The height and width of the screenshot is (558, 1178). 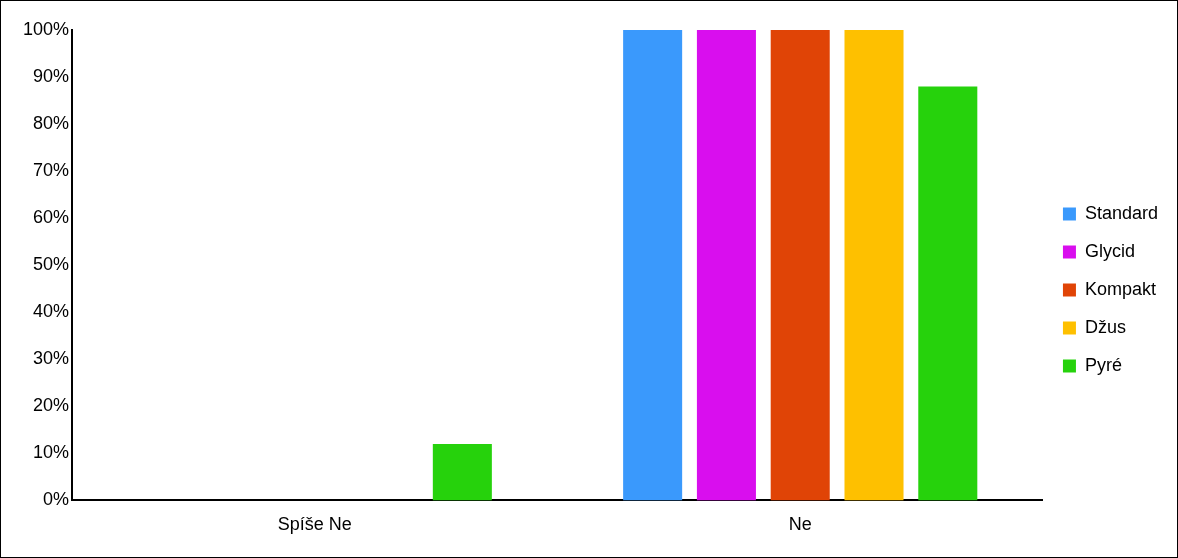 I want to click on y-tick-label: 0%, so click(x=56, y=499).